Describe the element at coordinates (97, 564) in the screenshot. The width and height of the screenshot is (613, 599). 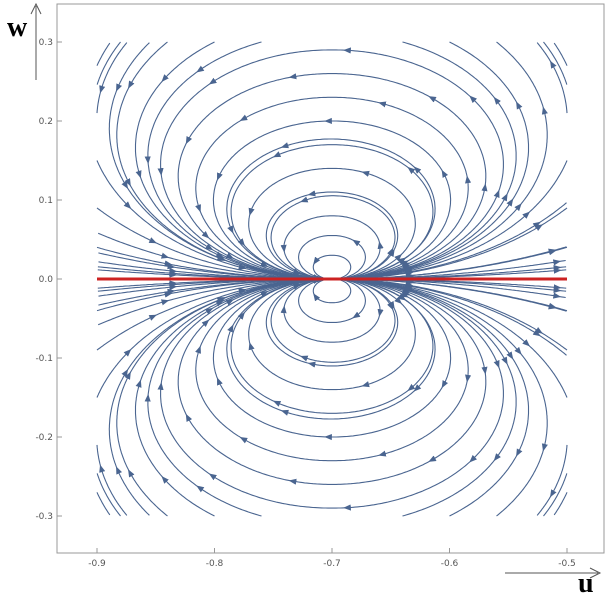
I see `x-tick-label: -0.9` at that location.